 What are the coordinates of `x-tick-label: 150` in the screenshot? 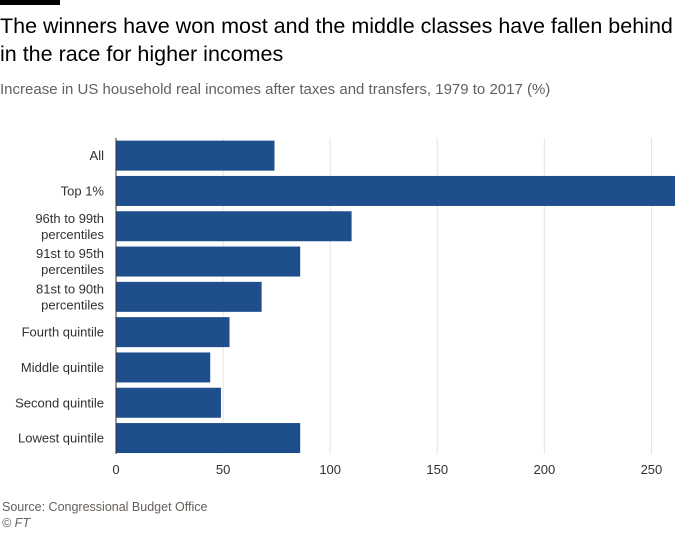 It's located at (437, 469).